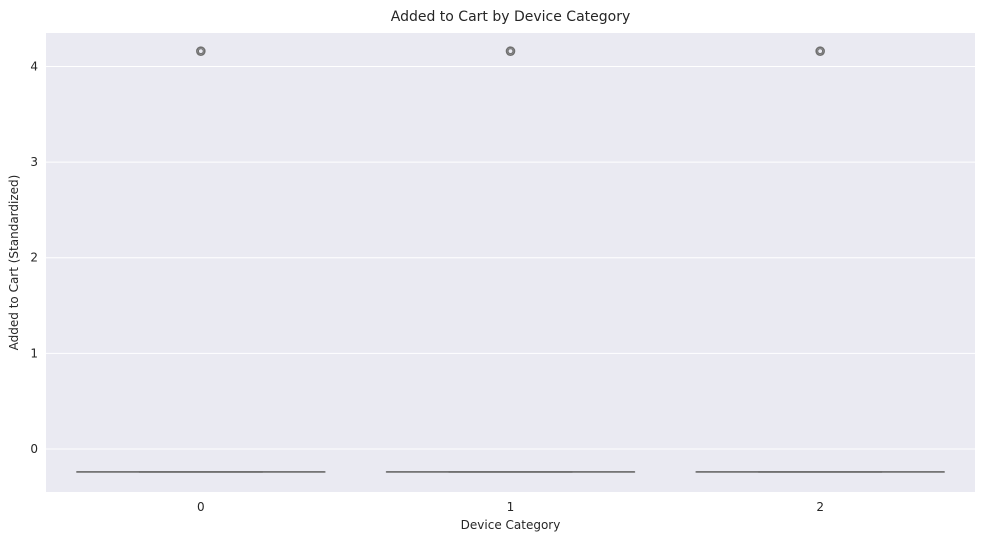 This screenshot has height=542, width=985. I want to click on chart-title: Added to Cart by Device Category, so click(511, 17).